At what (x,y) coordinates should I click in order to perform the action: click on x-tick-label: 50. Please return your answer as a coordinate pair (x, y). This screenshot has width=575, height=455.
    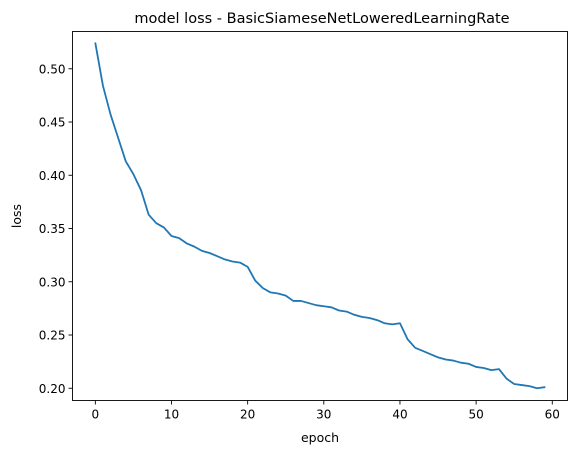
    Looking at the image, I should click on (475, 415).